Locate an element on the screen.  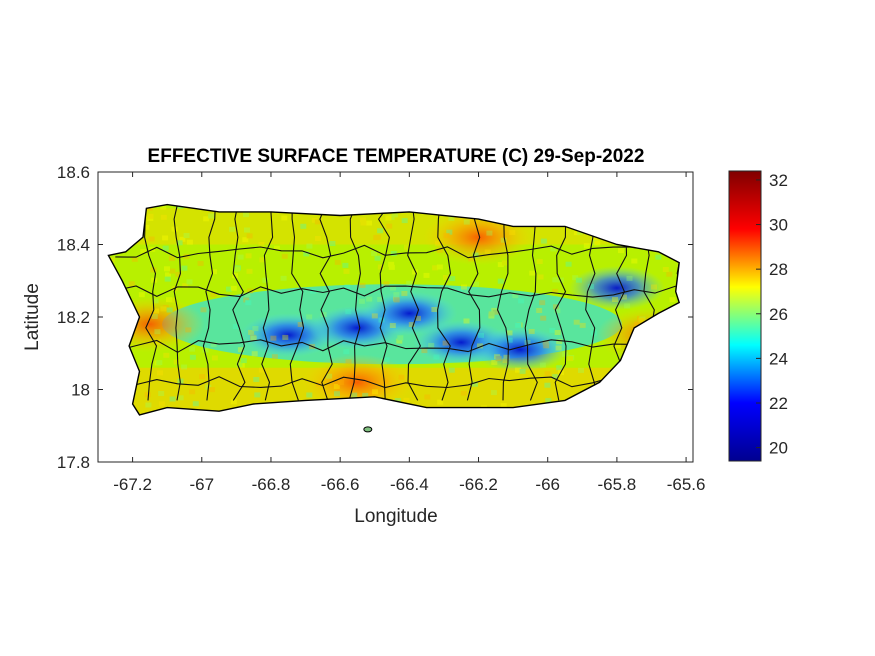
colorbar-tick-label: 32 is located at coordinates (778, 180).